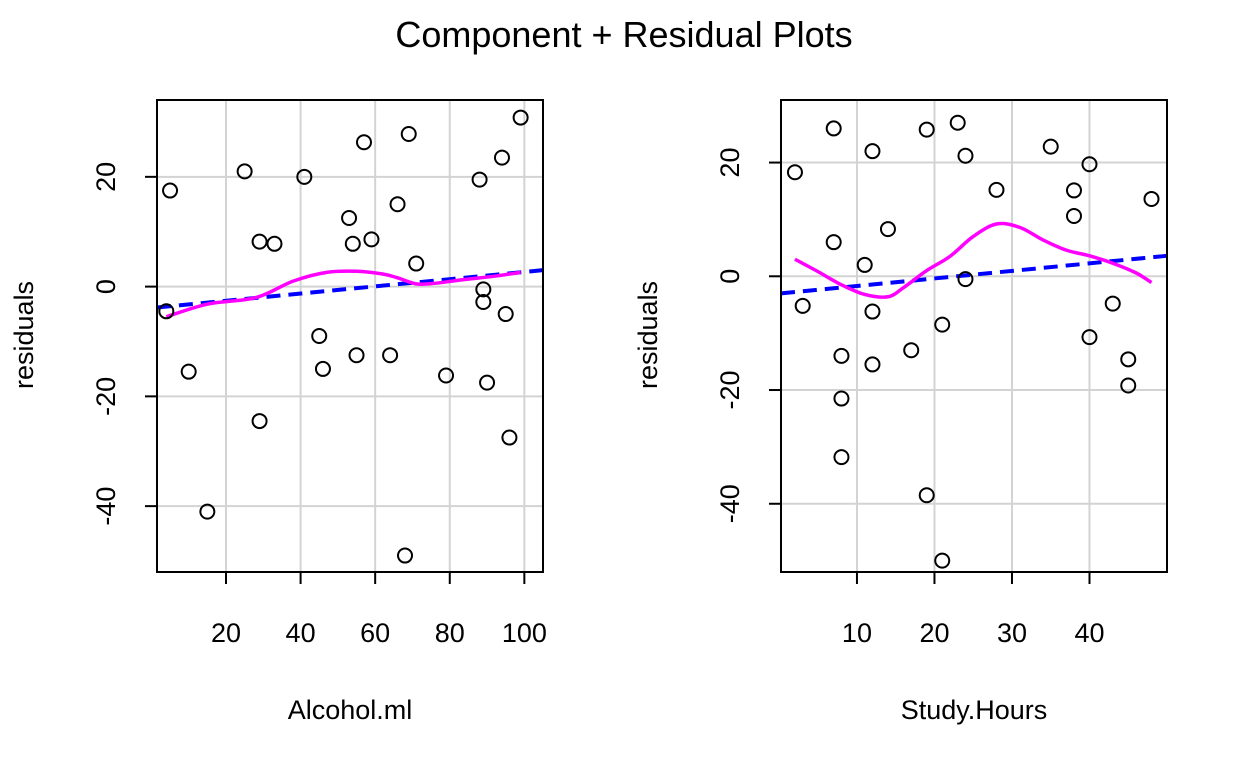 The width and height of the screenshot is (1248, 768). I want to click on x-tick-label: 10, so click(857, 633).